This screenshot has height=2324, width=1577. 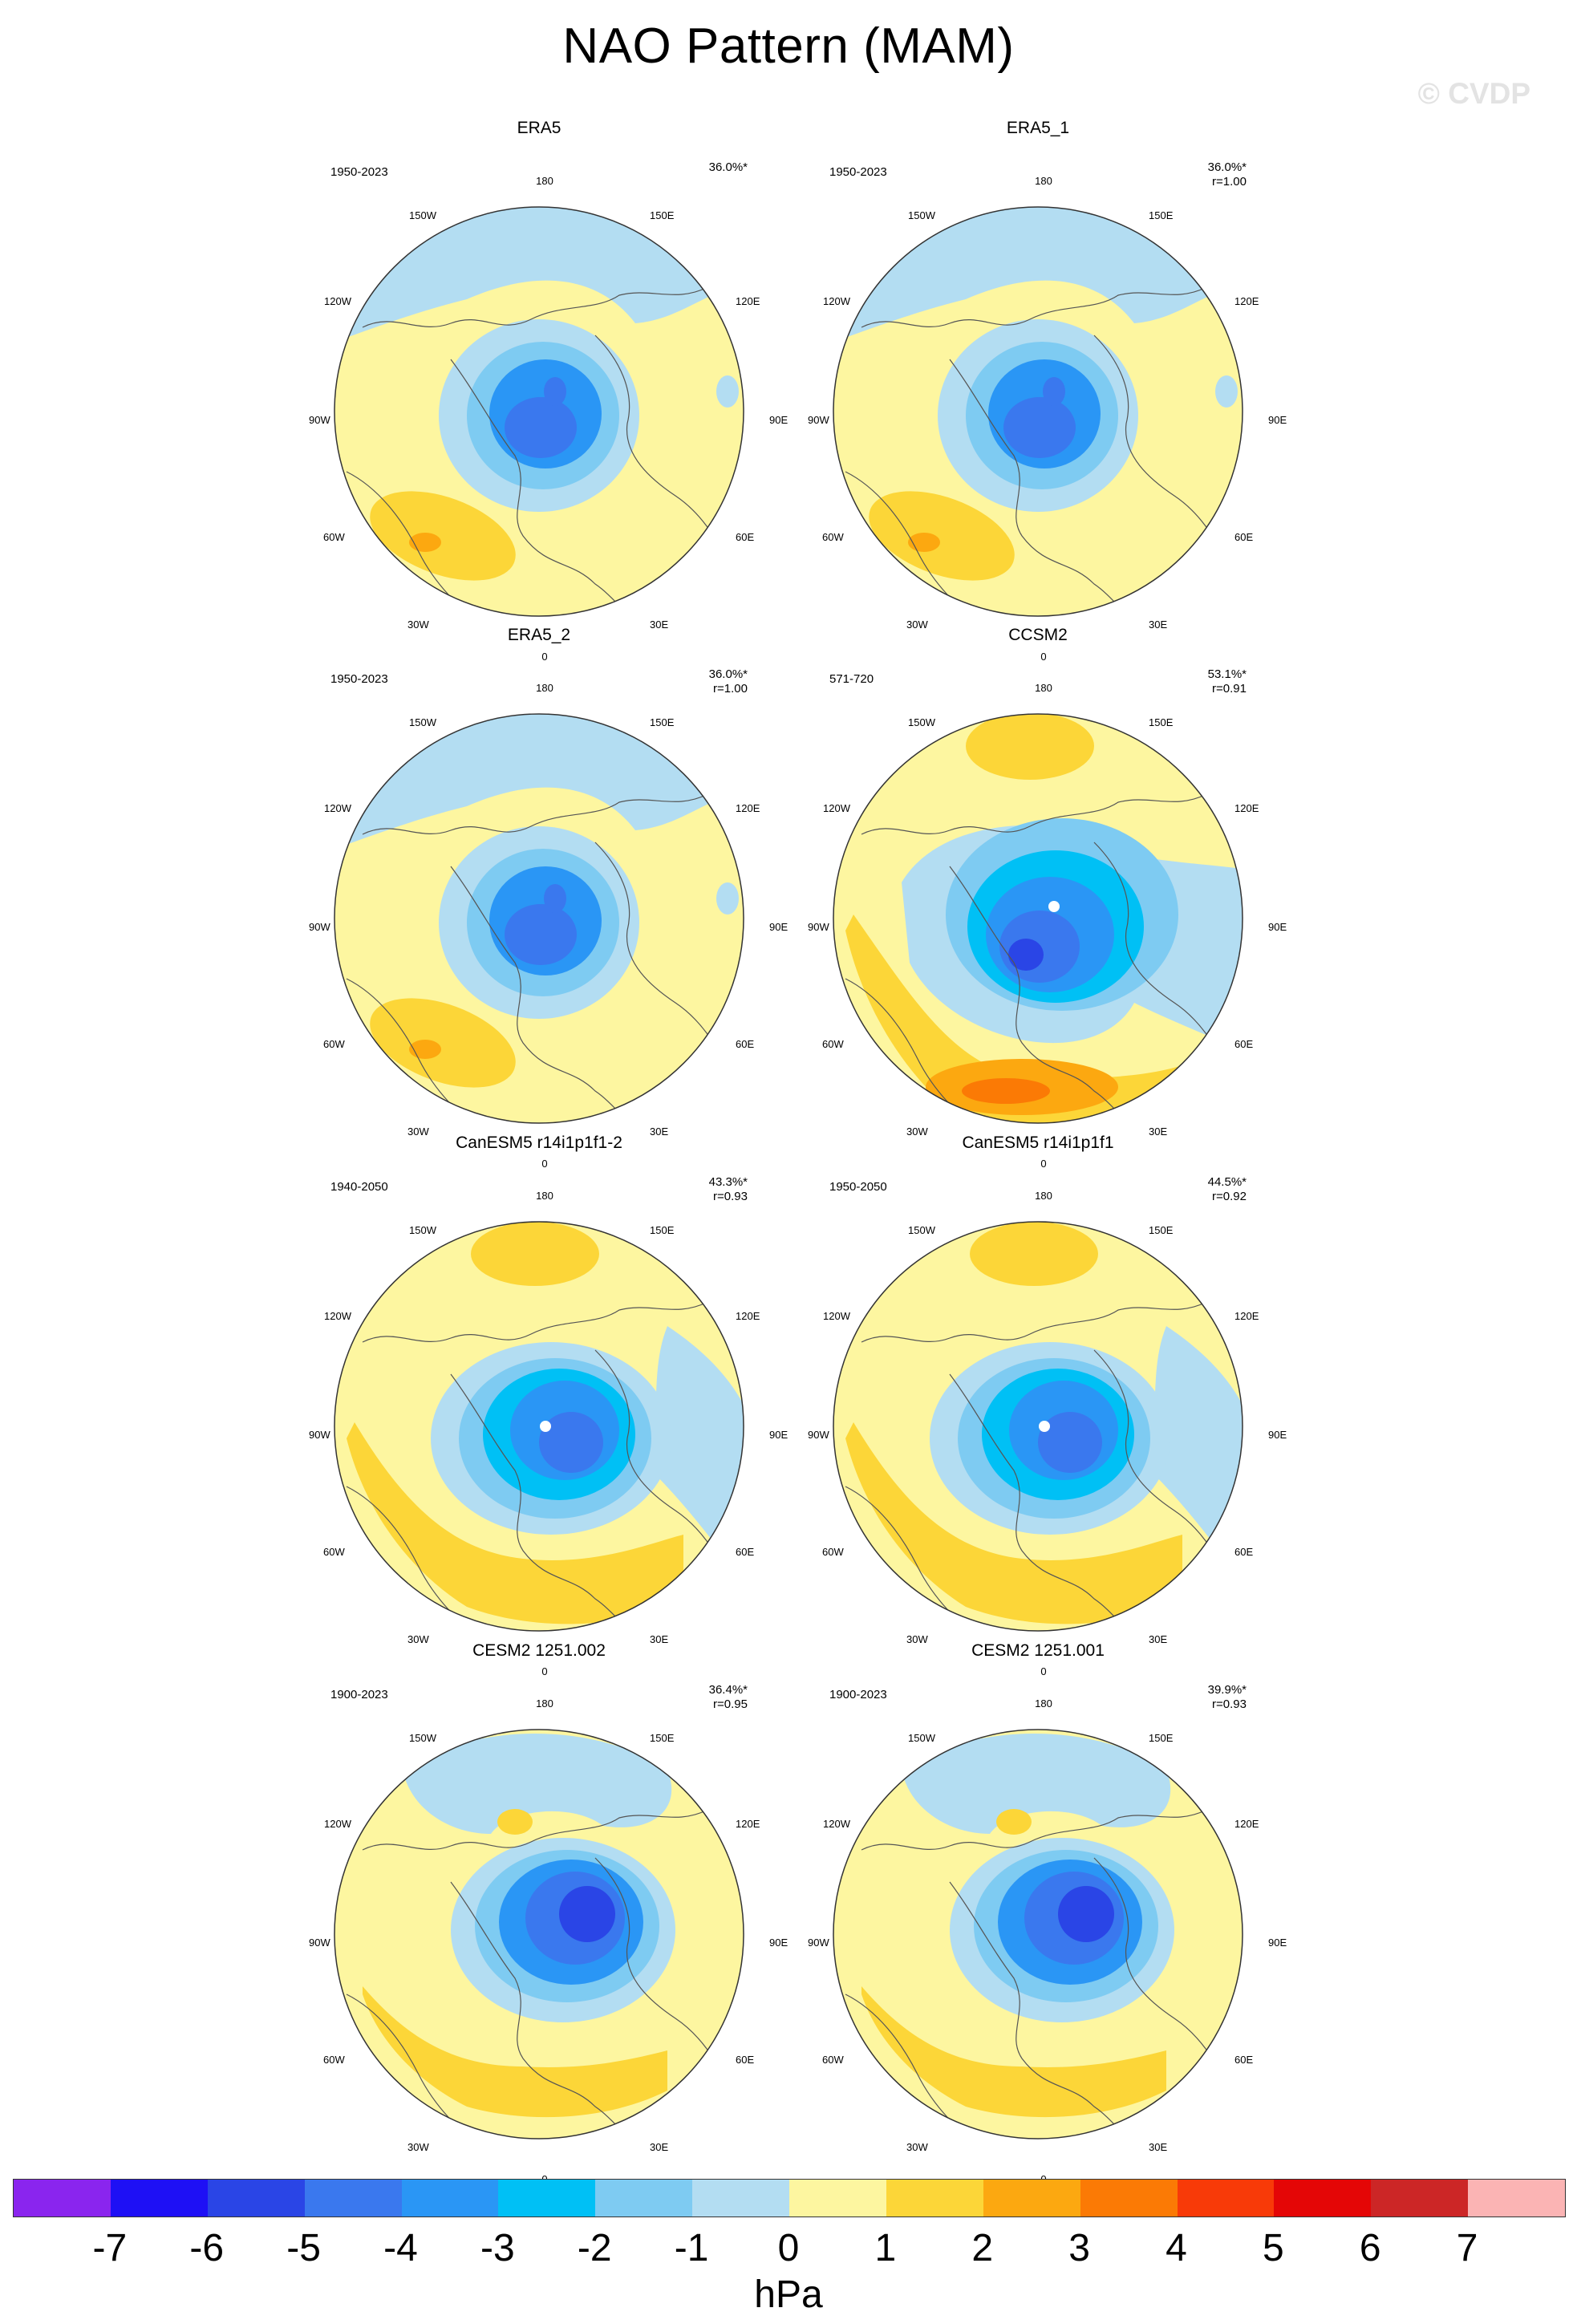 I want to click on colorbar-tick-label: 3, so click(x=1079, y=2248).